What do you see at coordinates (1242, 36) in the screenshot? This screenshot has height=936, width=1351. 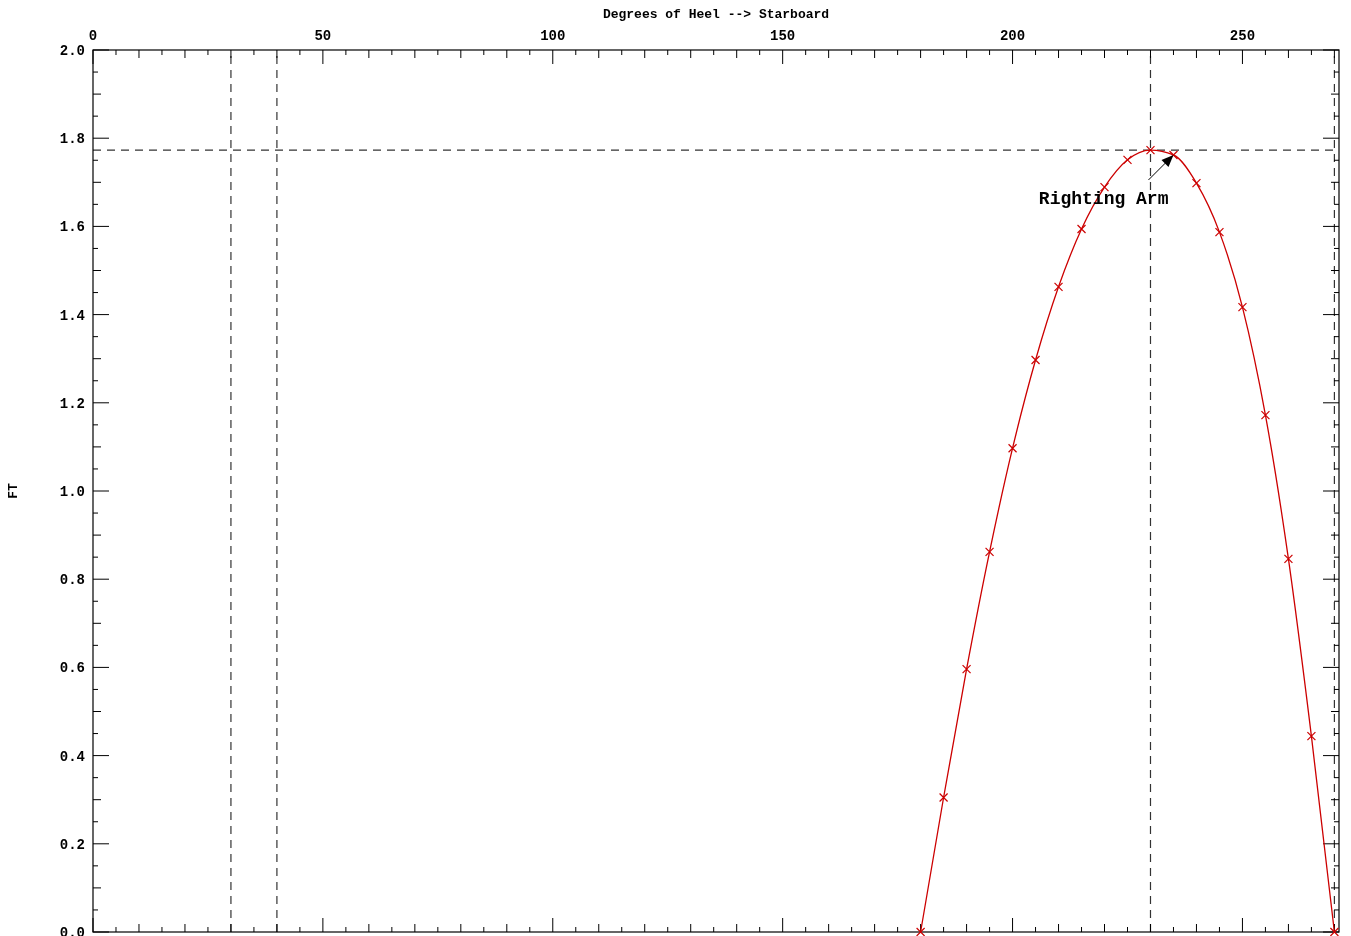 I see `x-tick-label: 250` at bounding box center [1242, 36].